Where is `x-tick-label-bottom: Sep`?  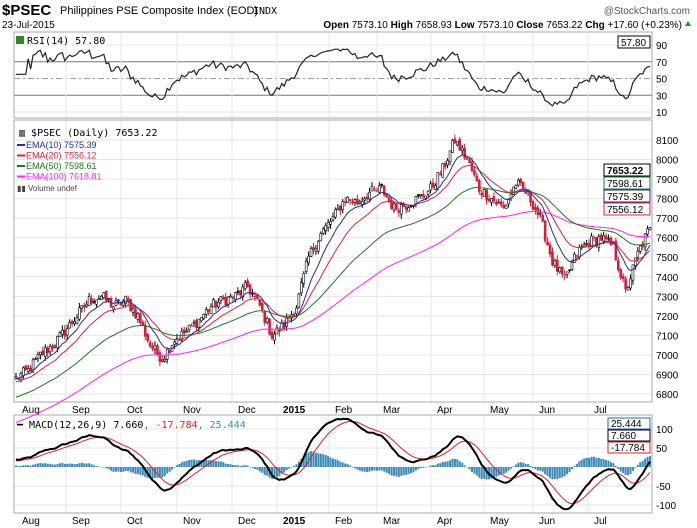 x-tick-label-bottom: Sep is located at coordinates (81, 521).